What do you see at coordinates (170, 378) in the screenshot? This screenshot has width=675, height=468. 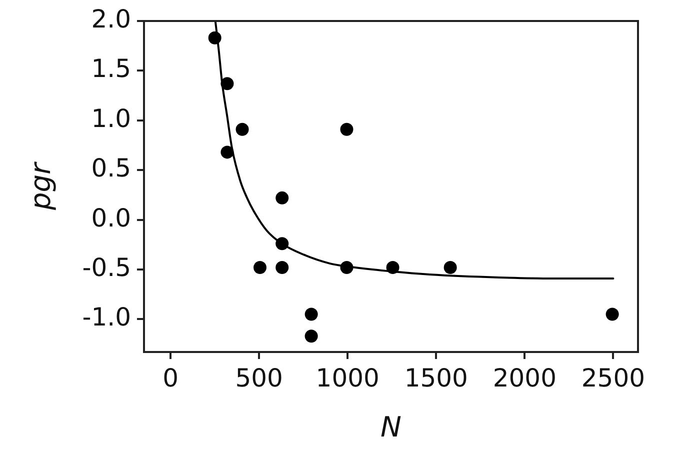 I see `x-tick-label: 0` at bounding box center [170, 378].